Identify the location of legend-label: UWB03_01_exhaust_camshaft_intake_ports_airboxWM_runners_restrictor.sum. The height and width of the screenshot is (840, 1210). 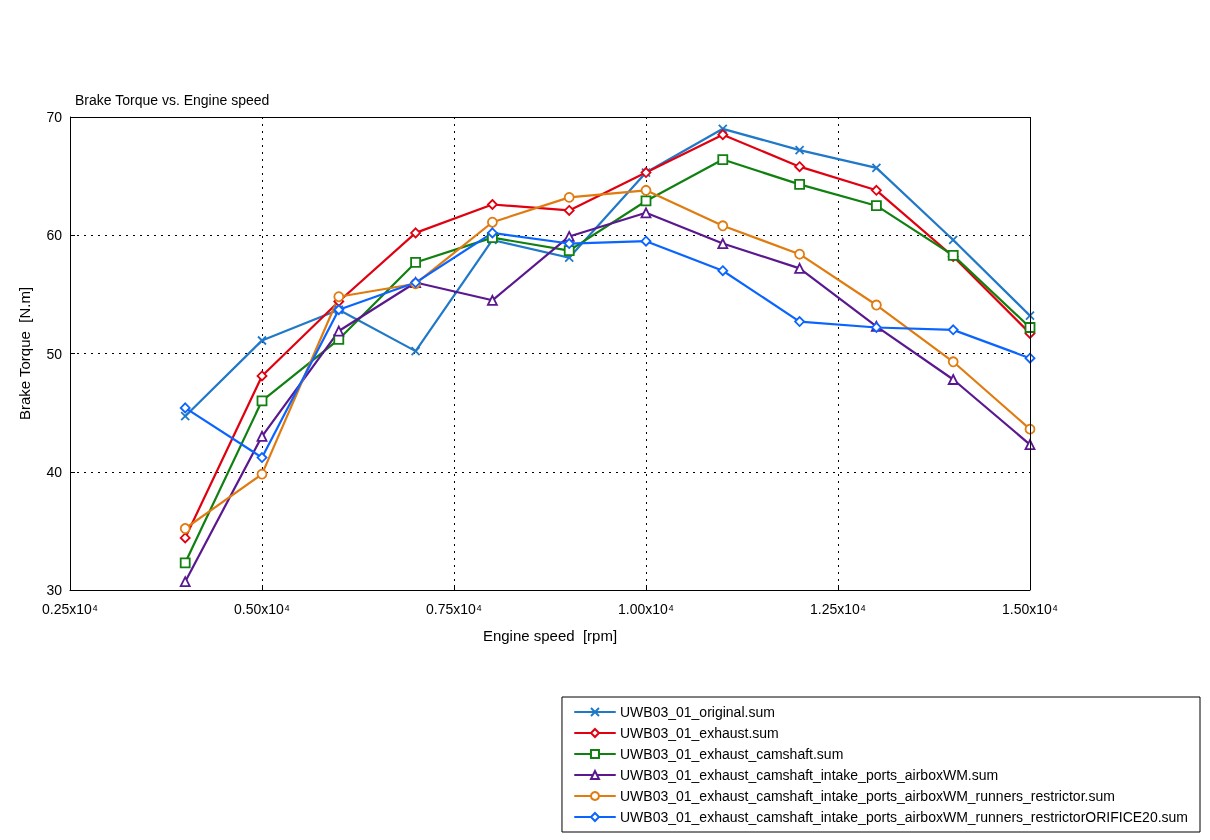
(867, 796).